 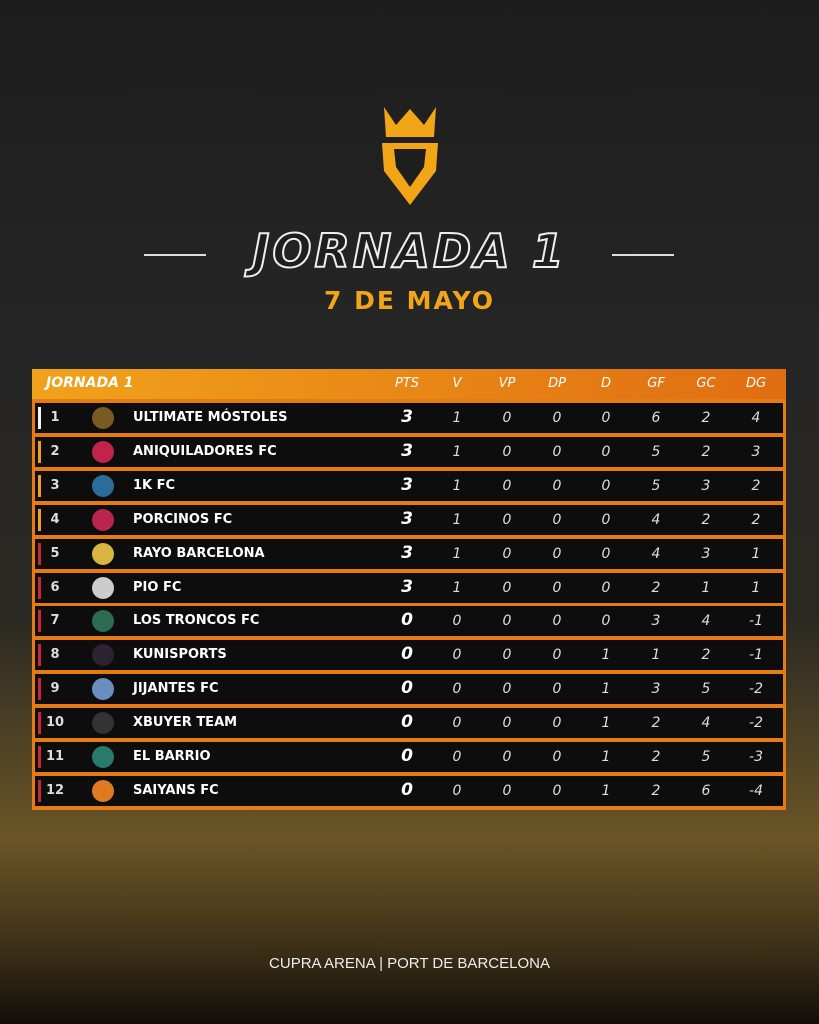 What do you see at coordinates (55, 451) in the screenshot?
I see `position: 2` at bounding box center [55, 451].